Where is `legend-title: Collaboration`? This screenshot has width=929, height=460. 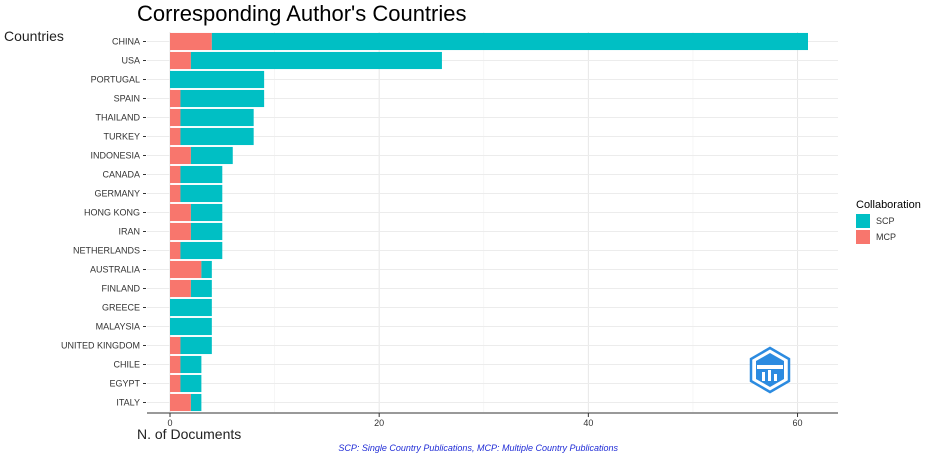 legend-title: Collaboration is located at coordinates (888, 205).